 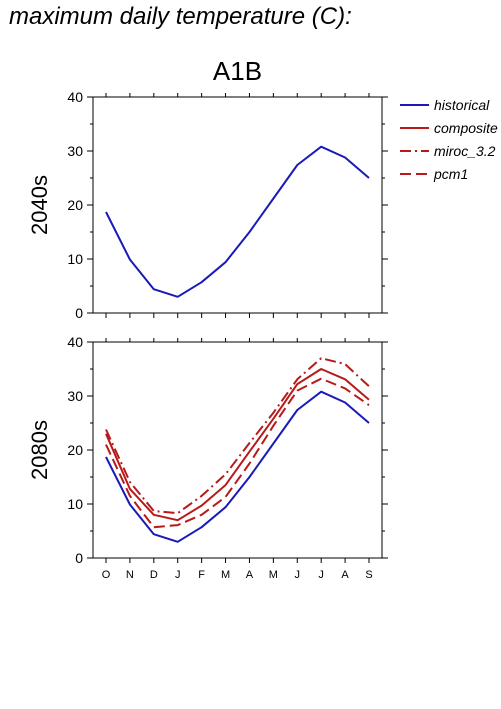 I want to click on legend-label: miroc_3.2, so click(x=465, y=151).